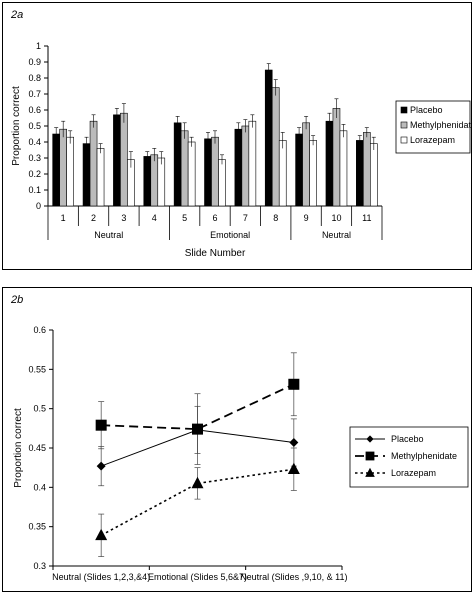 The height and width of the screenshot is (594, 474). Describe the element at coordinates (93, 218) in the screenshot. I see `x-tick-label: 2` at that location.